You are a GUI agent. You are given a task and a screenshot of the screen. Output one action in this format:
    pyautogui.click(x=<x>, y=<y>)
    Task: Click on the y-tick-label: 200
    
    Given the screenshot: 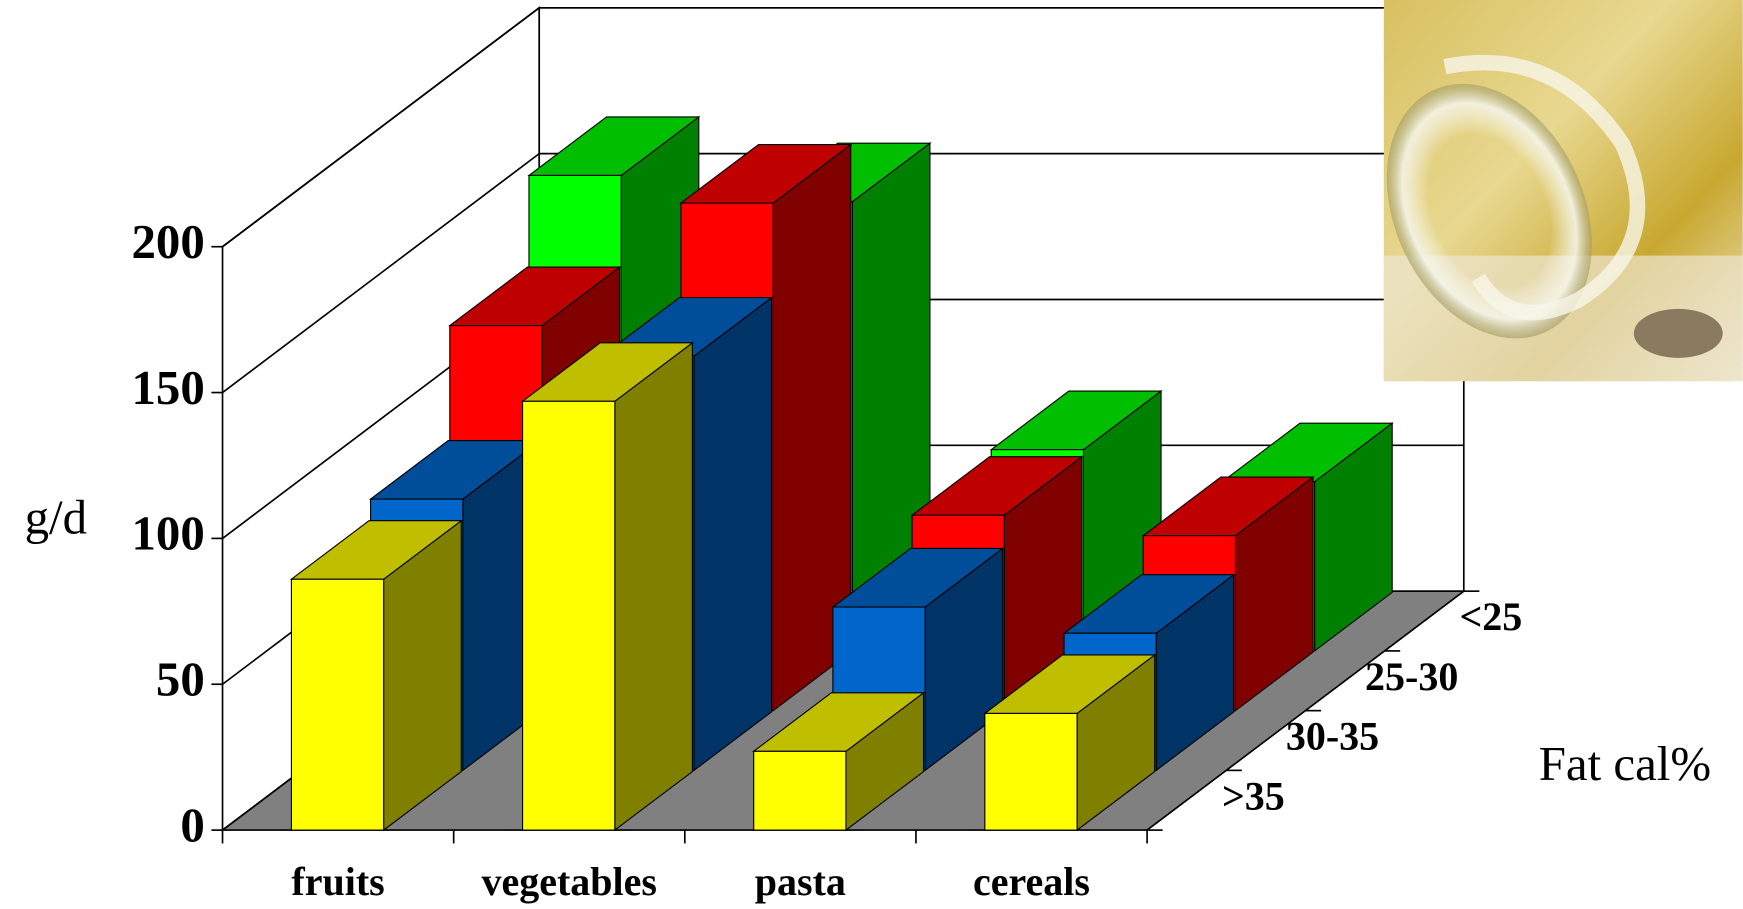 What is the action you would take?
    pyautogui.click(x=167, y=241)
    